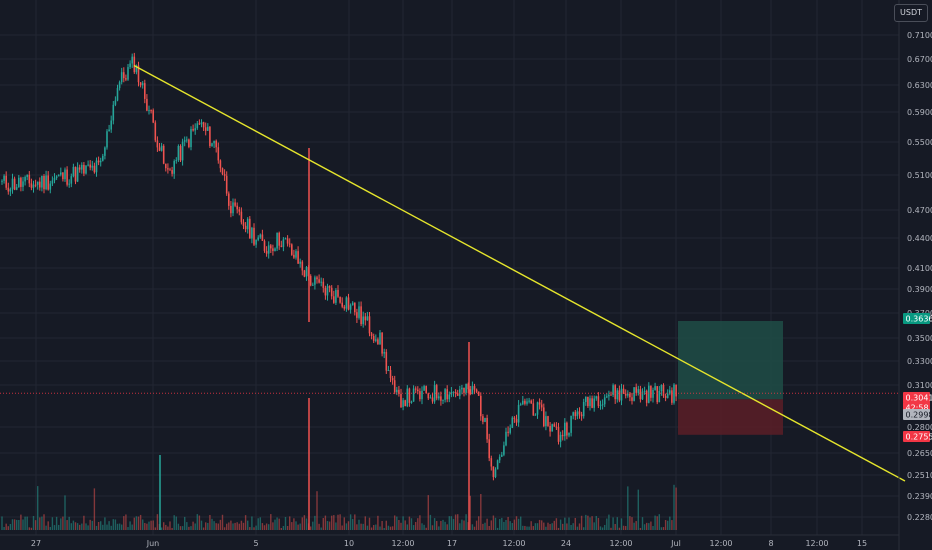 Image resolution: width=932 pixels, height=550 pixels. What do you see at coordinates (675, 543) in the screenshot?
I see `time-tick-label: Jul` at bounding box center [675, 543].